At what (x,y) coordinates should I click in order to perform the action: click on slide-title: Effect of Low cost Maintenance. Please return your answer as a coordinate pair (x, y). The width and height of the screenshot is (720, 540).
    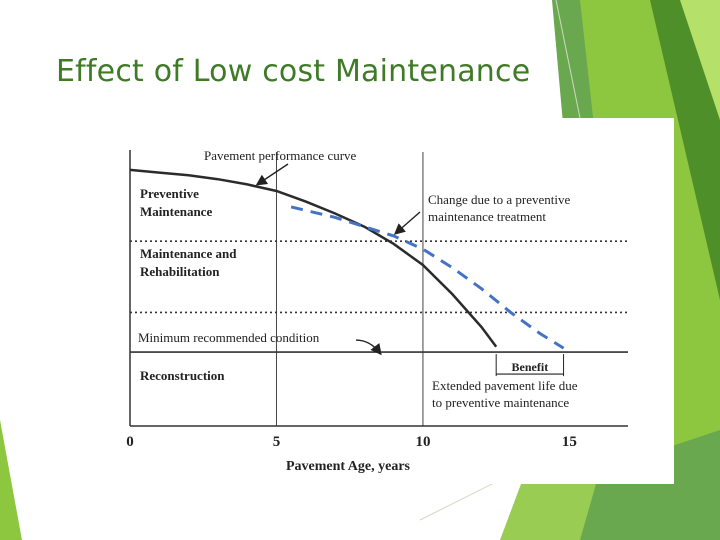
    Looking at the image, I should click on (293, 71).